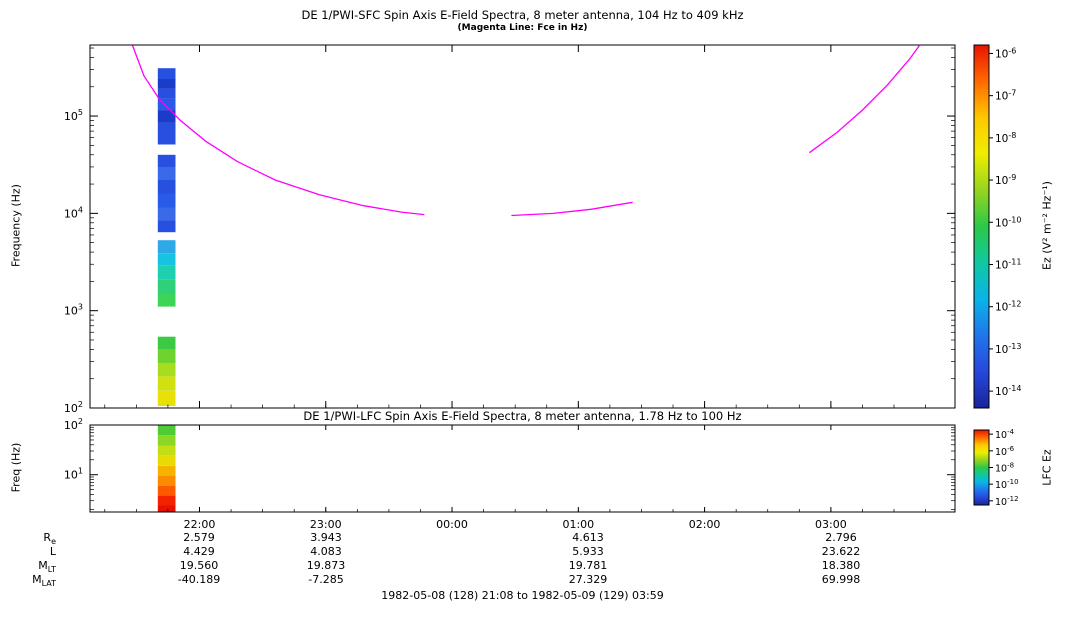 This screenshot has height=620, width=1083. I want to click on colorbar-tick-label: 10⁻¹¹, so click(1008, 264).